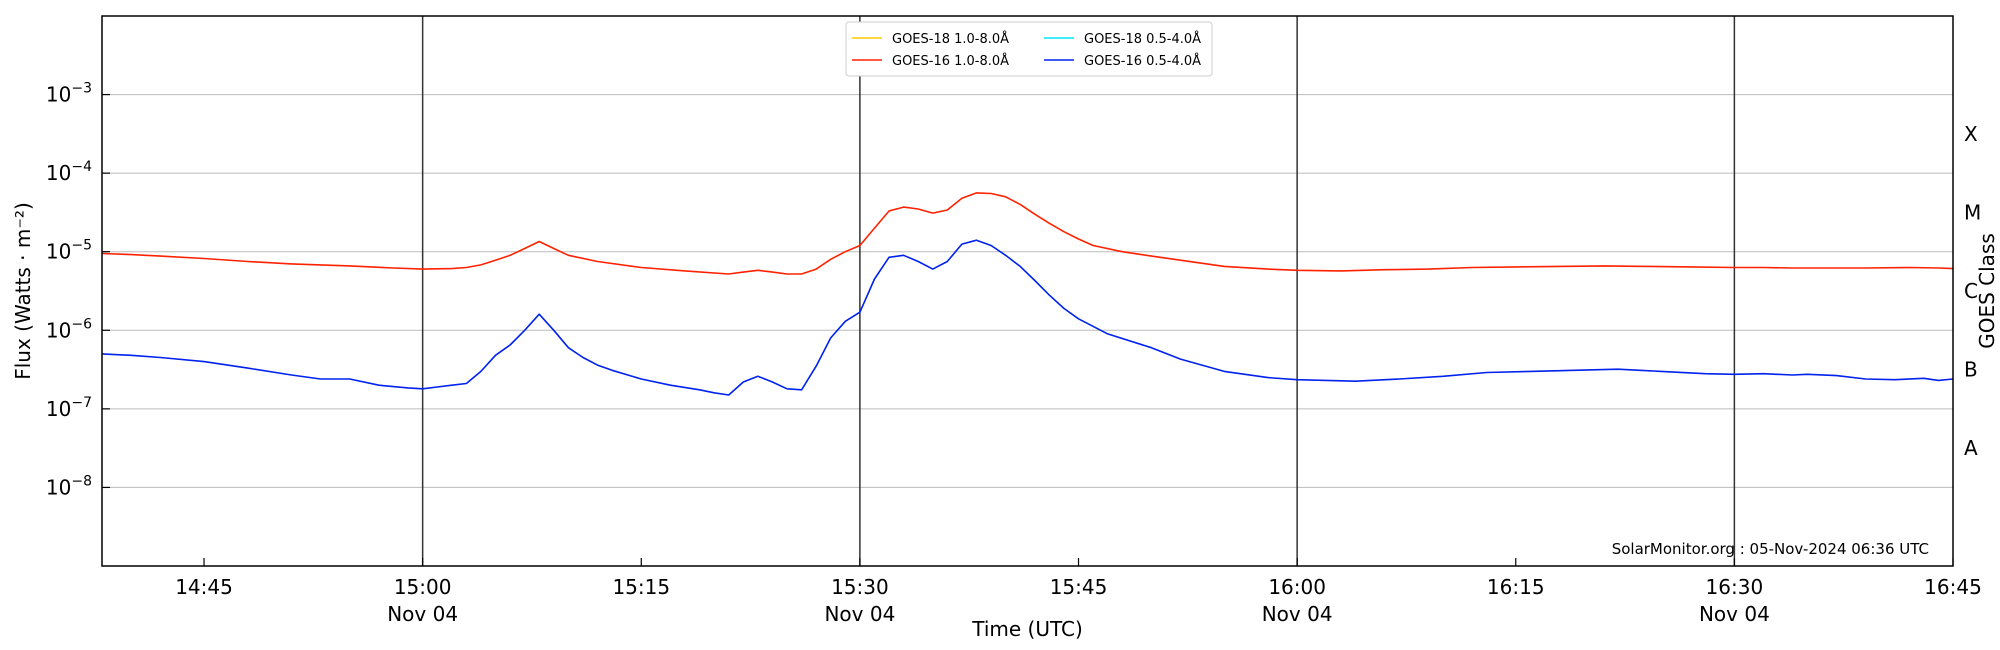  What do you see at coordinates (1953, 587) in the screenshot?
I see `x-tick-label: 16:45` at bounding box center [1953, 587].